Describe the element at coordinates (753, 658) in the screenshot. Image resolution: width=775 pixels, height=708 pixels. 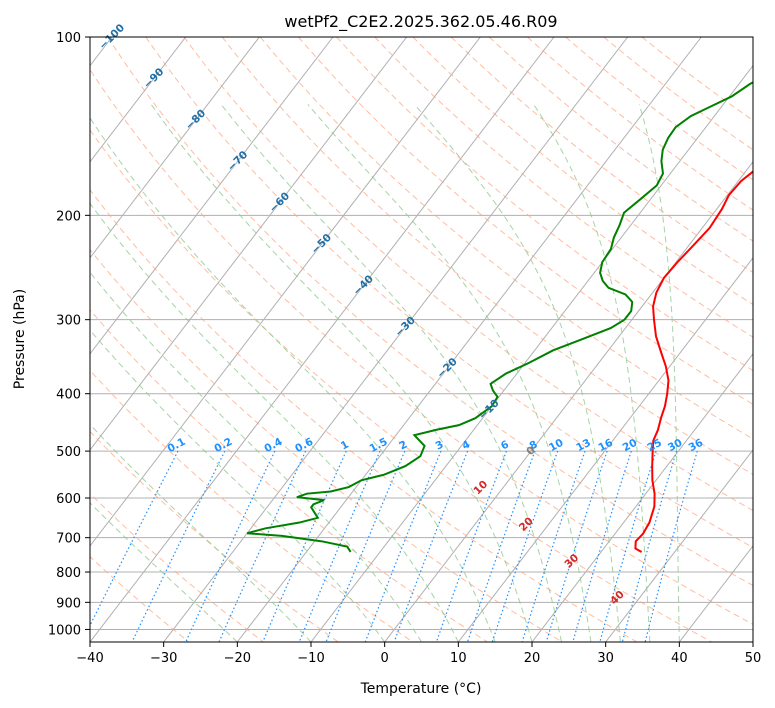
I see `x-tick-label: 50` at that location.